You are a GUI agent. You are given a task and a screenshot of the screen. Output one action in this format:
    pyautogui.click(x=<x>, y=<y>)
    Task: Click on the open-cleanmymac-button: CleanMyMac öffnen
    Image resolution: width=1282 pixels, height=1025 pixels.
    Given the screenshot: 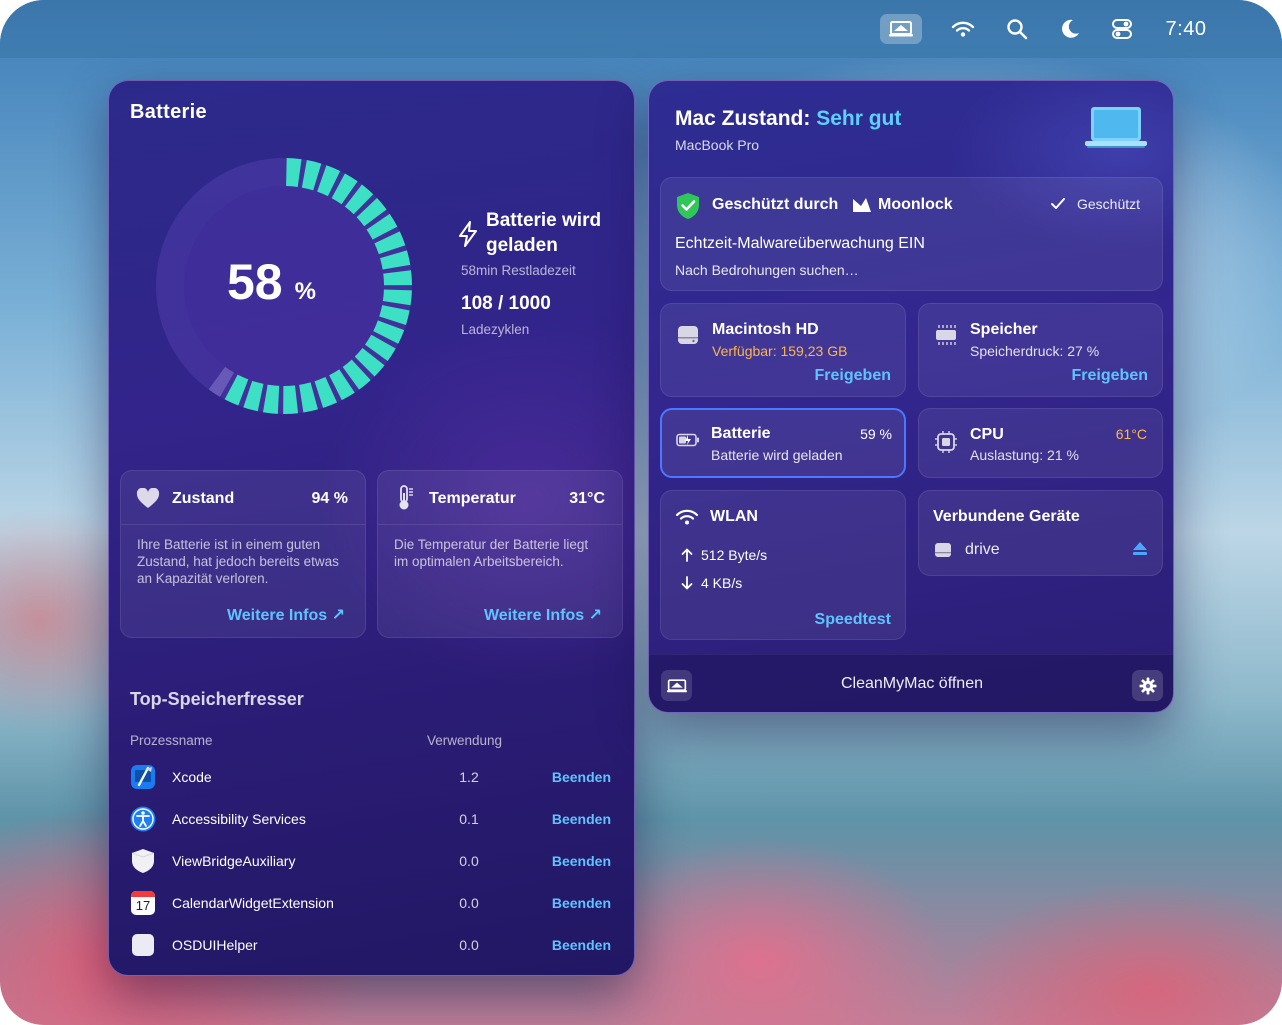 What is the action you would take?
    pyautogui.click(x=912, y=683)
    